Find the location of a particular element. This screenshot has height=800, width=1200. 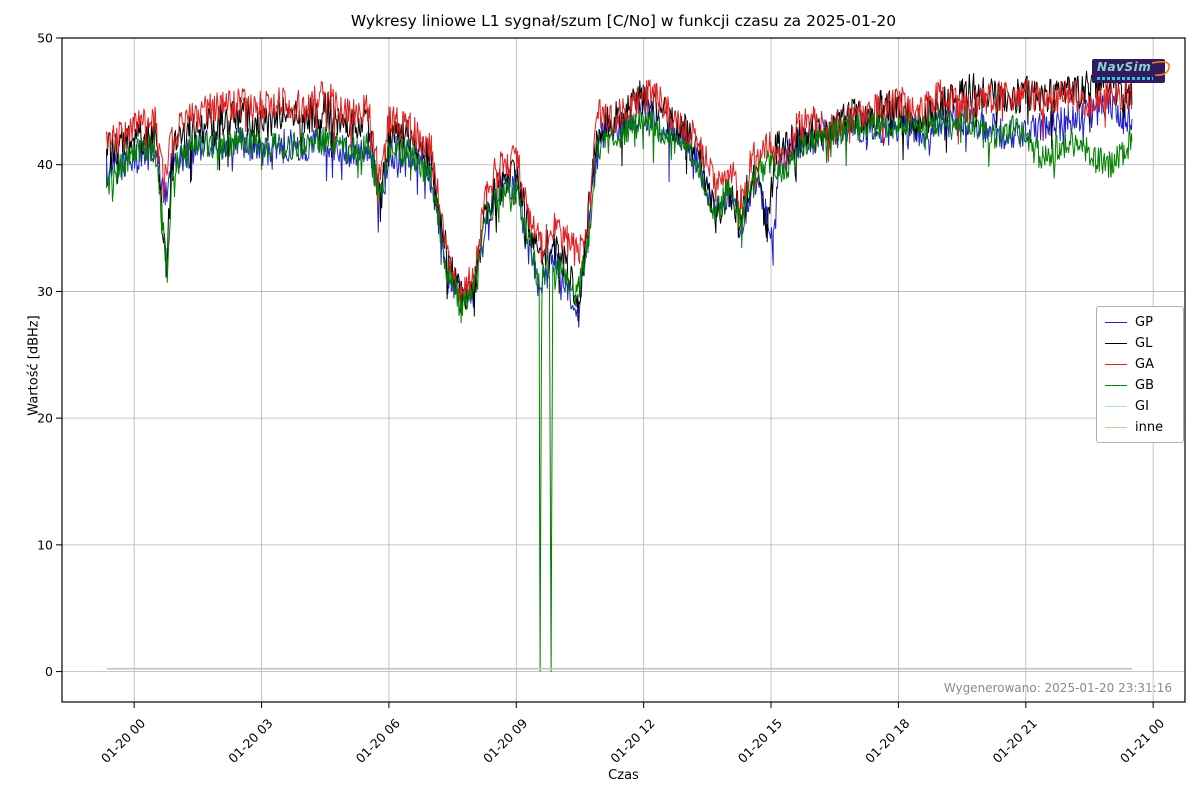

legend-item-GL: GL is located at coordinates (1140, 343).